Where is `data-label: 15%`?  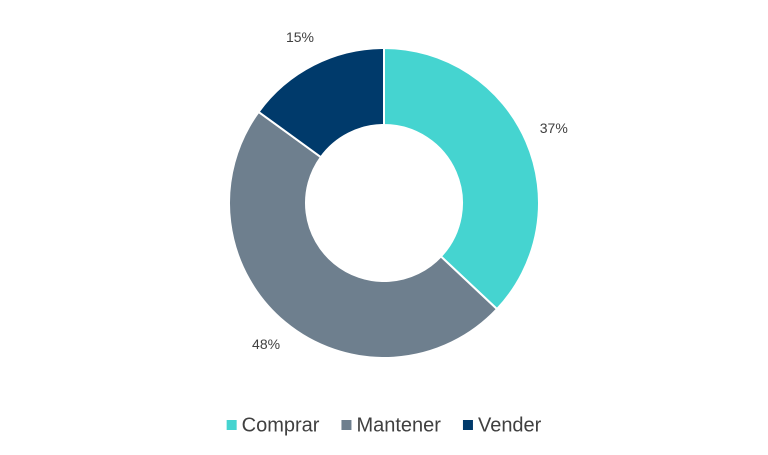 data-label: 15% is located at coordinates (300, 37).